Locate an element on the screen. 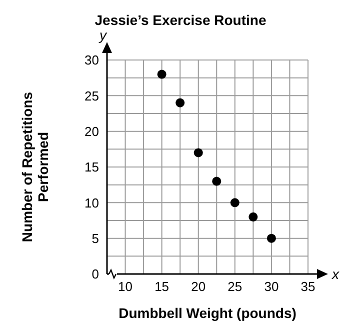 This screenshot has height=330, width=363. text: y is located at coordinates (103, 35).